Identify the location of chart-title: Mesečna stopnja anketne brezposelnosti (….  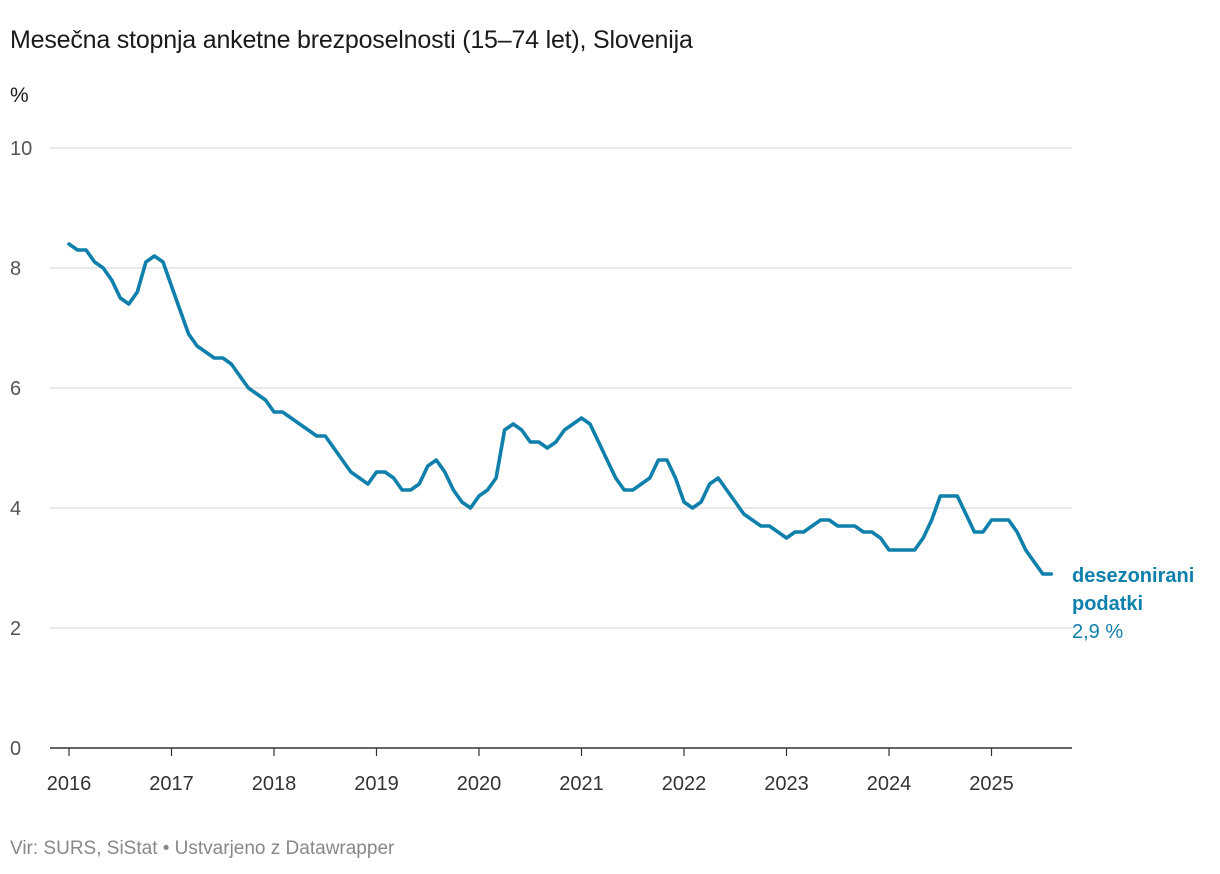
(351, 40).